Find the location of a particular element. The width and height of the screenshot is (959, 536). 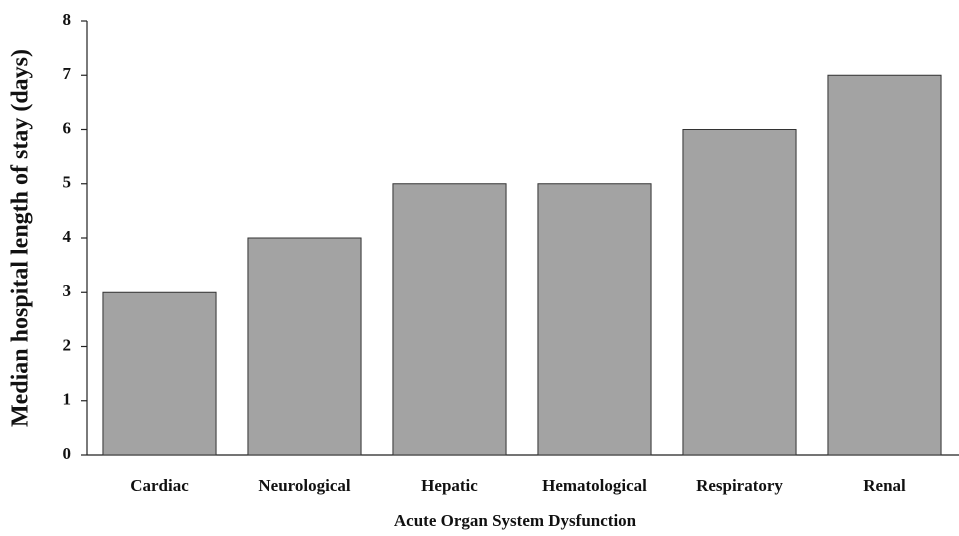

x-axis-label: Acute Organ System Dysfunction is located at coordinates (515, 520).